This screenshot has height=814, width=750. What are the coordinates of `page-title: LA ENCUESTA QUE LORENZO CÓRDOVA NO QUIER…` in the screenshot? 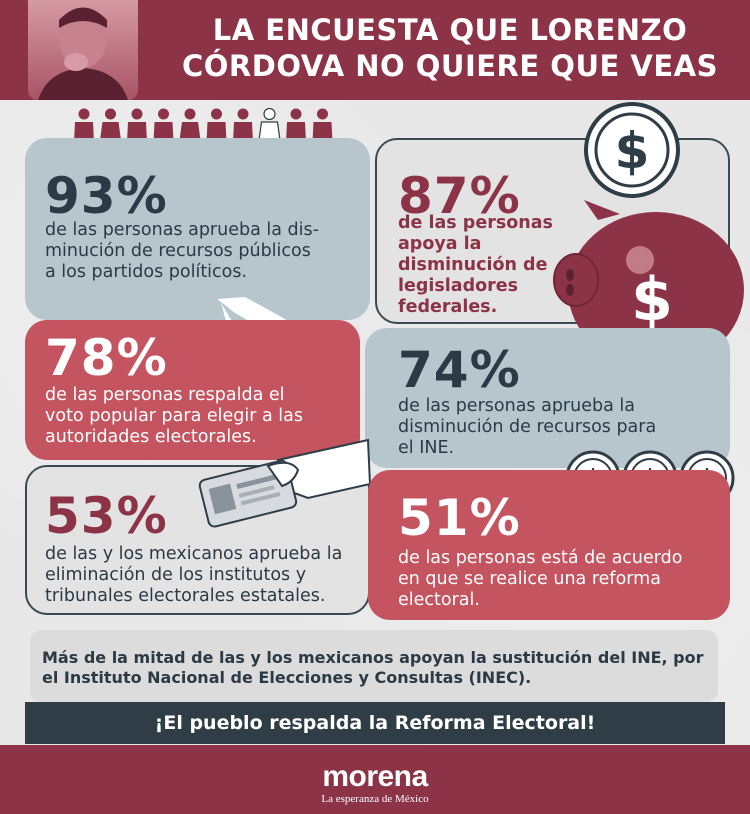 It's located at (450, 48).